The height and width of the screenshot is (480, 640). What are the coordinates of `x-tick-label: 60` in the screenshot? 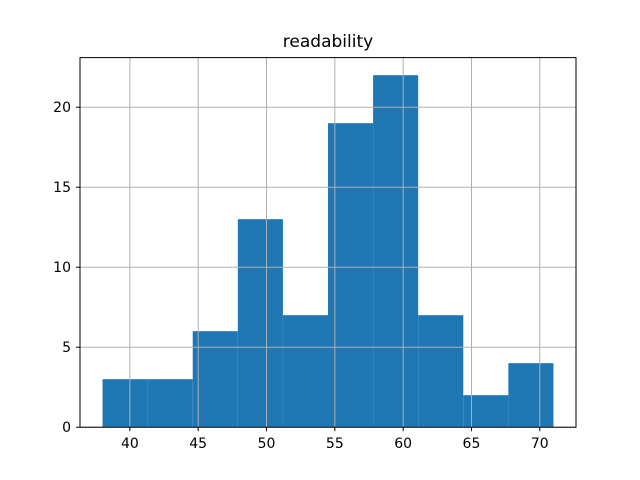 It's located at (403, 444).